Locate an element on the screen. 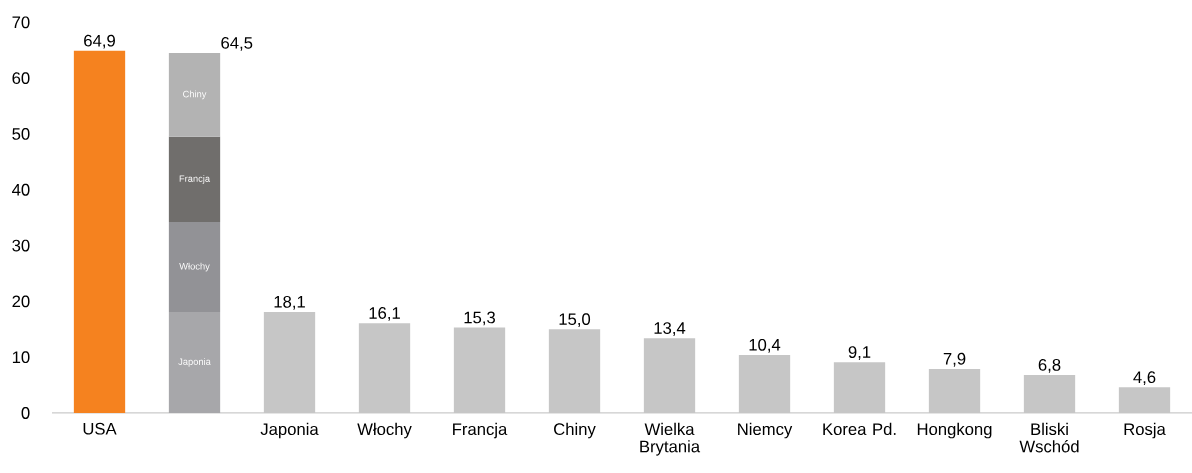 The width and height of the screenshot is (1192, 473). y-tick-label: 40 is located at coordinates (21, 189).